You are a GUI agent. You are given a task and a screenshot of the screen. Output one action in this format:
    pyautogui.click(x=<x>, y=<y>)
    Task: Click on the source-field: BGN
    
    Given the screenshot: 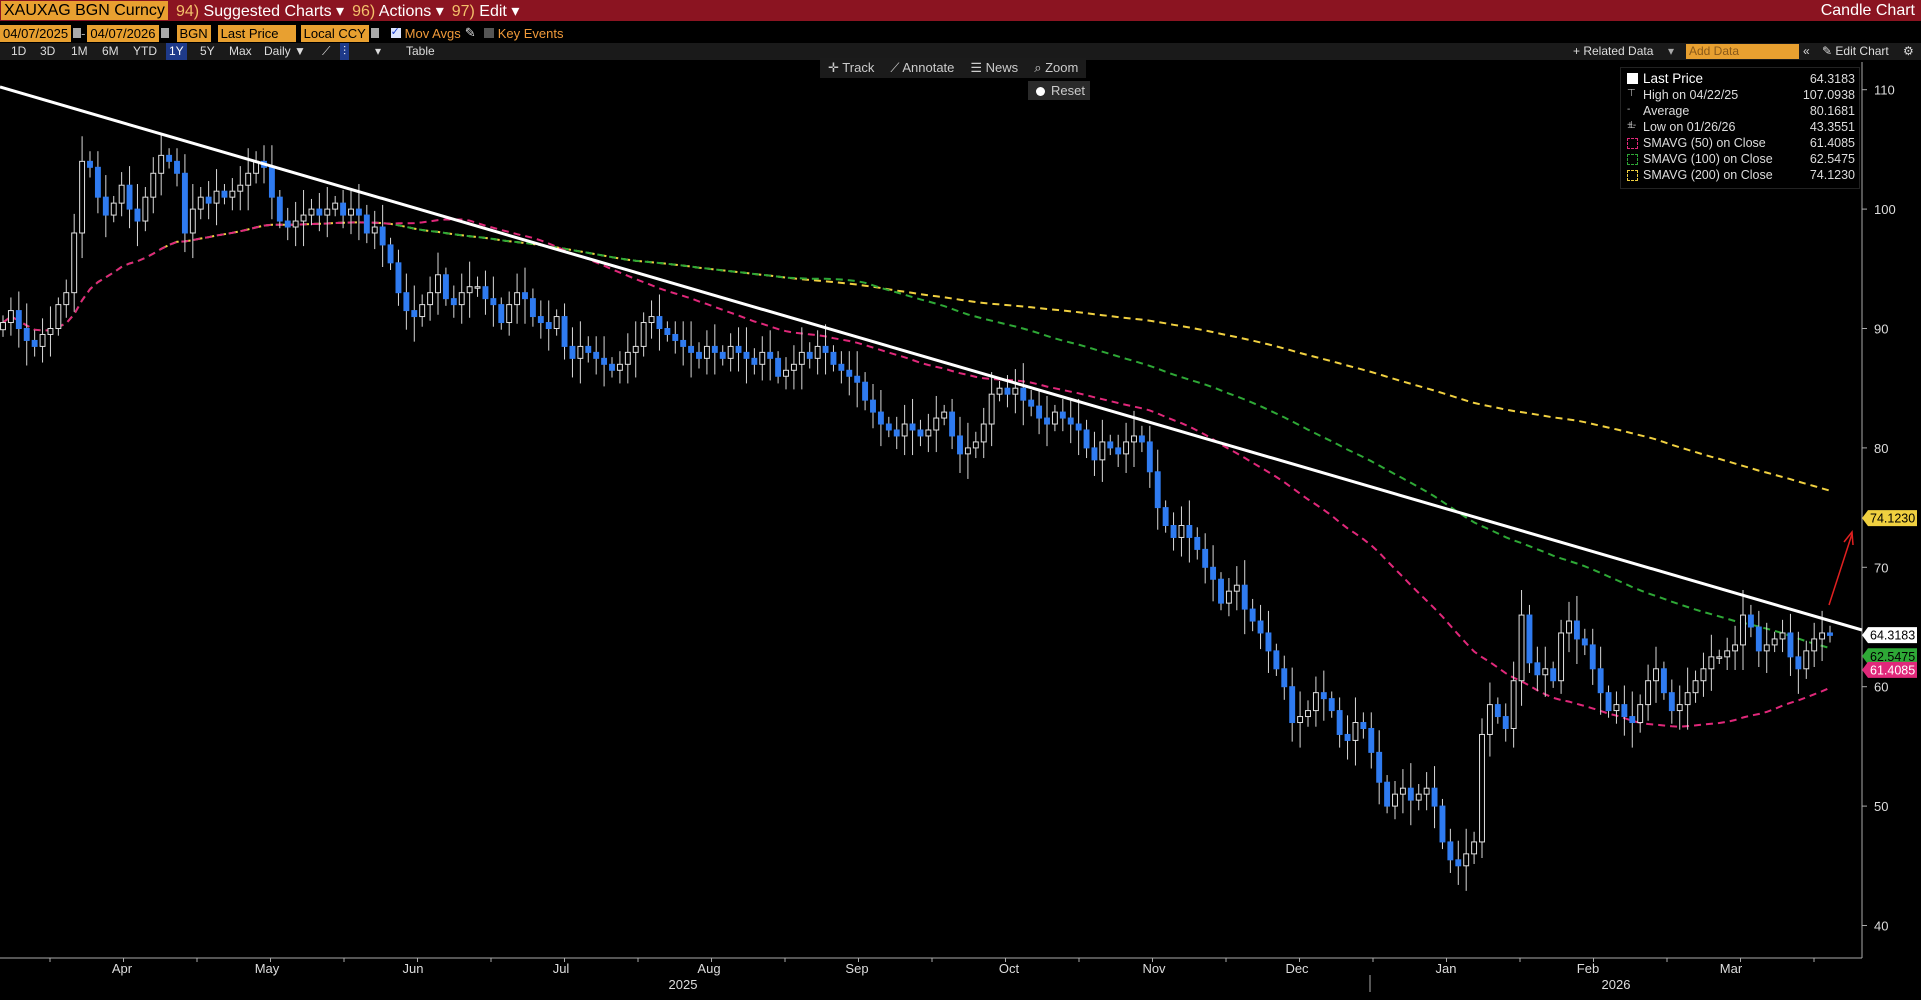 What is the action you would take?
    pyautogui.click(x=193, y=33)
    